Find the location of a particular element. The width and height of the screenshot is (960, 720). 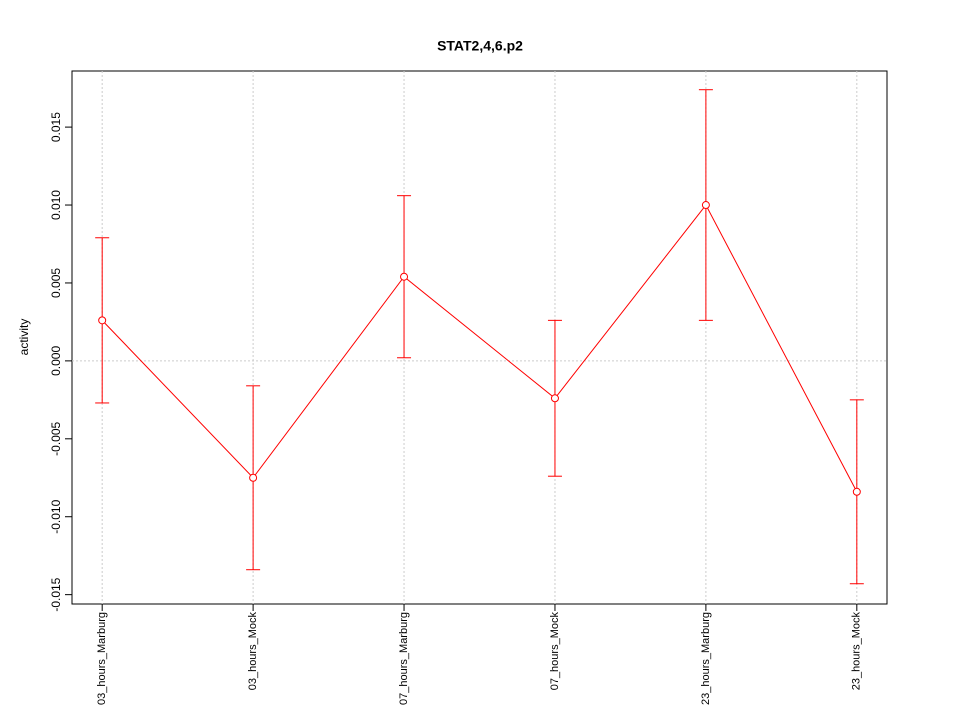

y-tick-label: -0.015 is located at coordinates (56, 594).